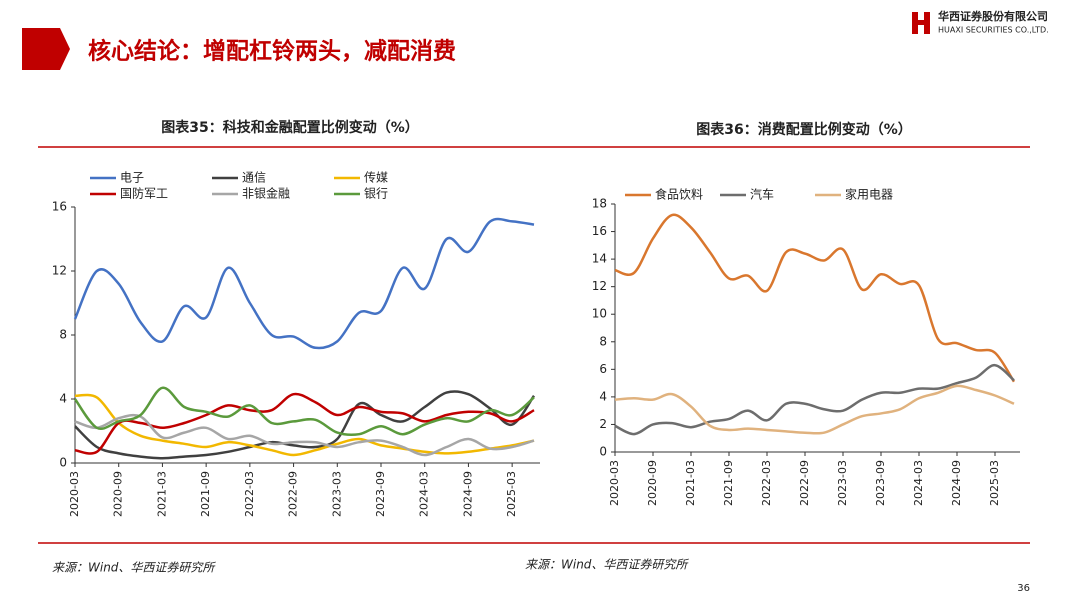 This screenshot has width=1080, height=605. What do you see at coordinates (804, 129) in the screenshot?
I see `chart-title: 图表36：消费配置比例变动（%）` at bounding box center [804, 129].